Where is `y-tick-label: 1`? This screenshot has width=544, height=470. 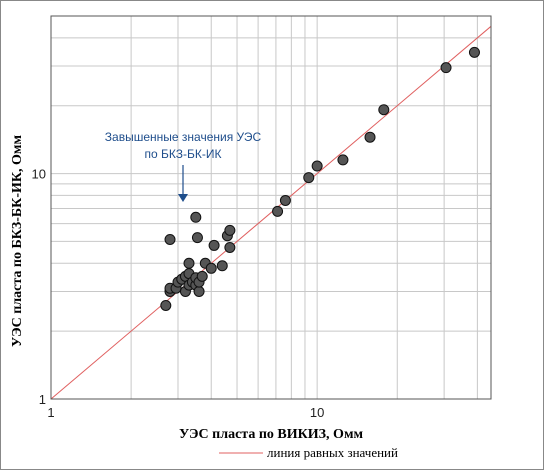
y-tick-label: 1 is located at coordinates (42, 399).